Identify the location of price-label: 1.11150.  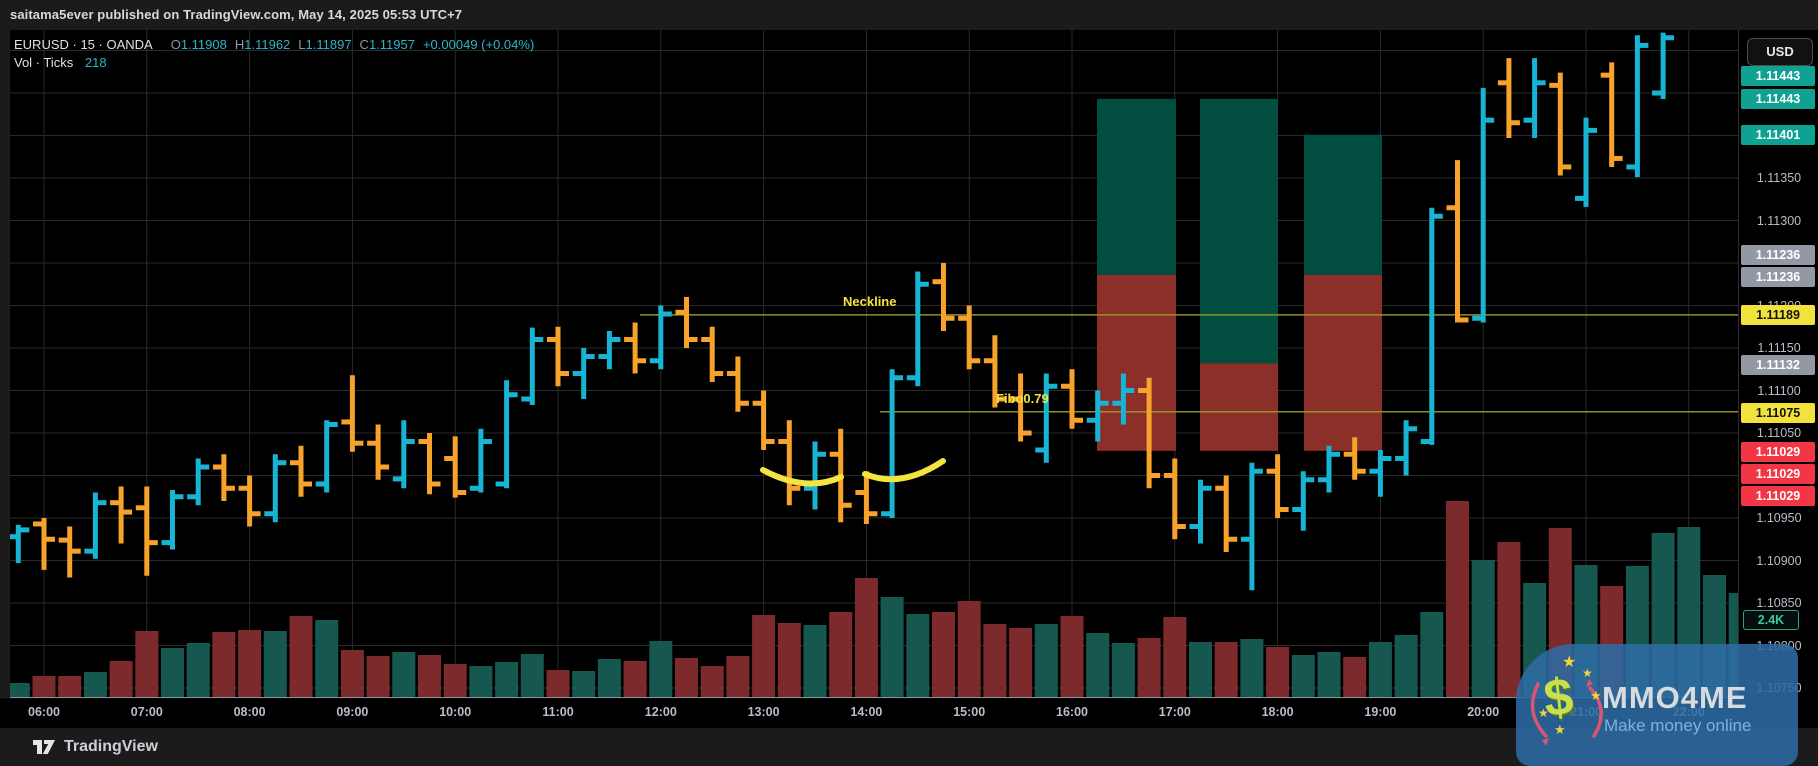
(1779, 348).